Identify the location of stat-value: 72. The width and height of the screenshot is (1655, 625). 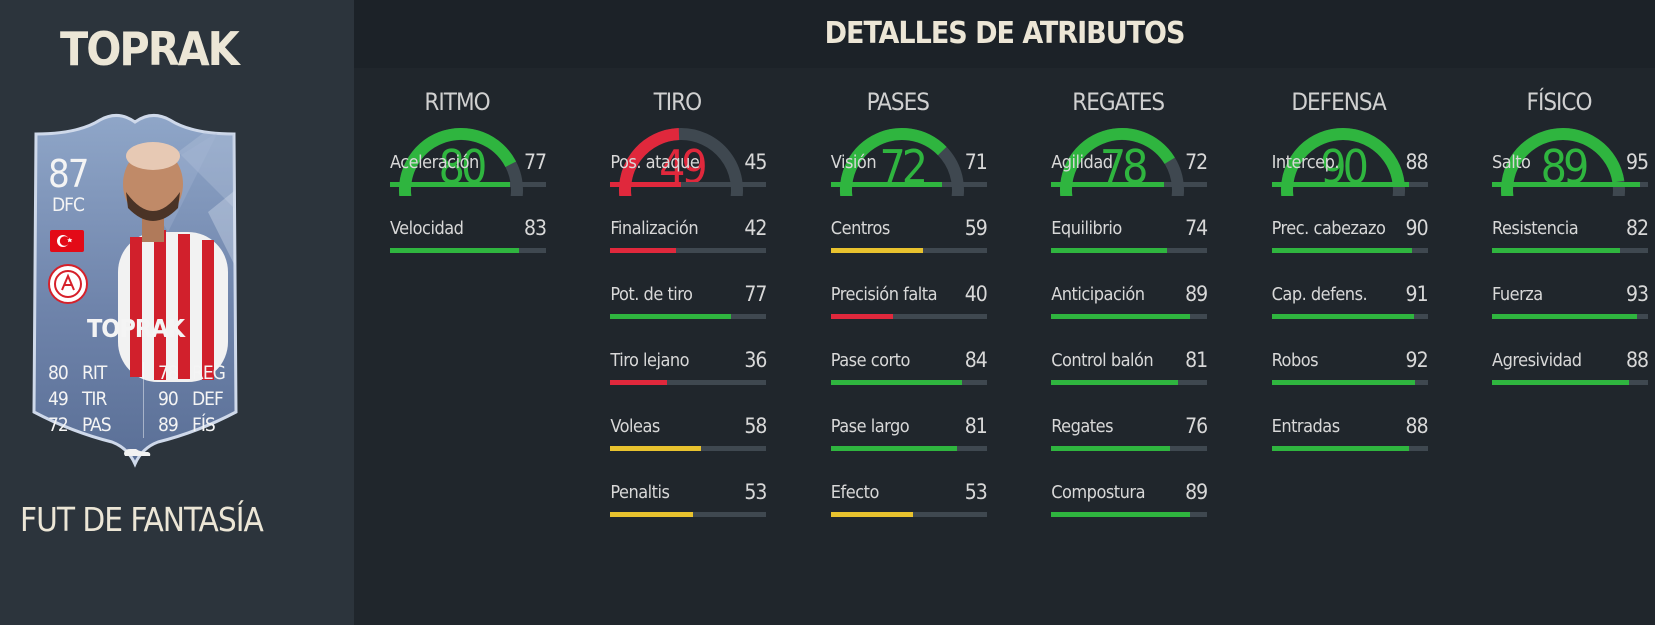
(1196, 162).